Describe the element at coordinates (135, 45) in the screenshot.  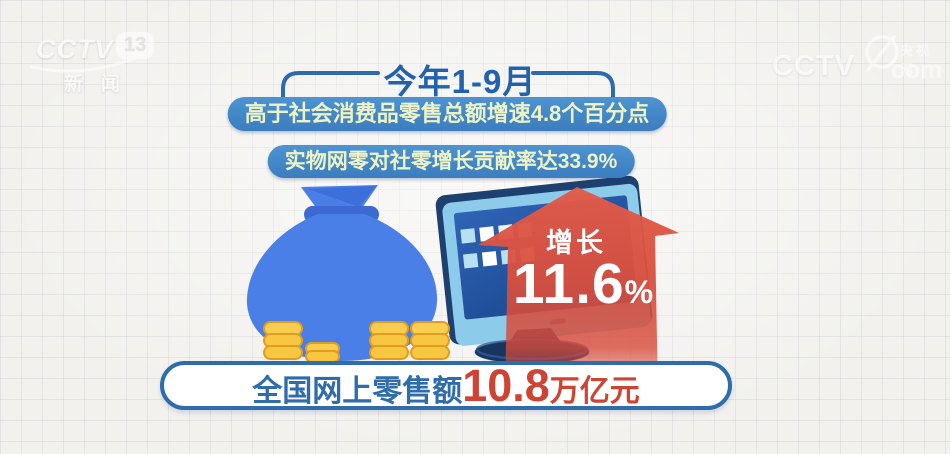
I see `channel-number-badge: 13` at that location.